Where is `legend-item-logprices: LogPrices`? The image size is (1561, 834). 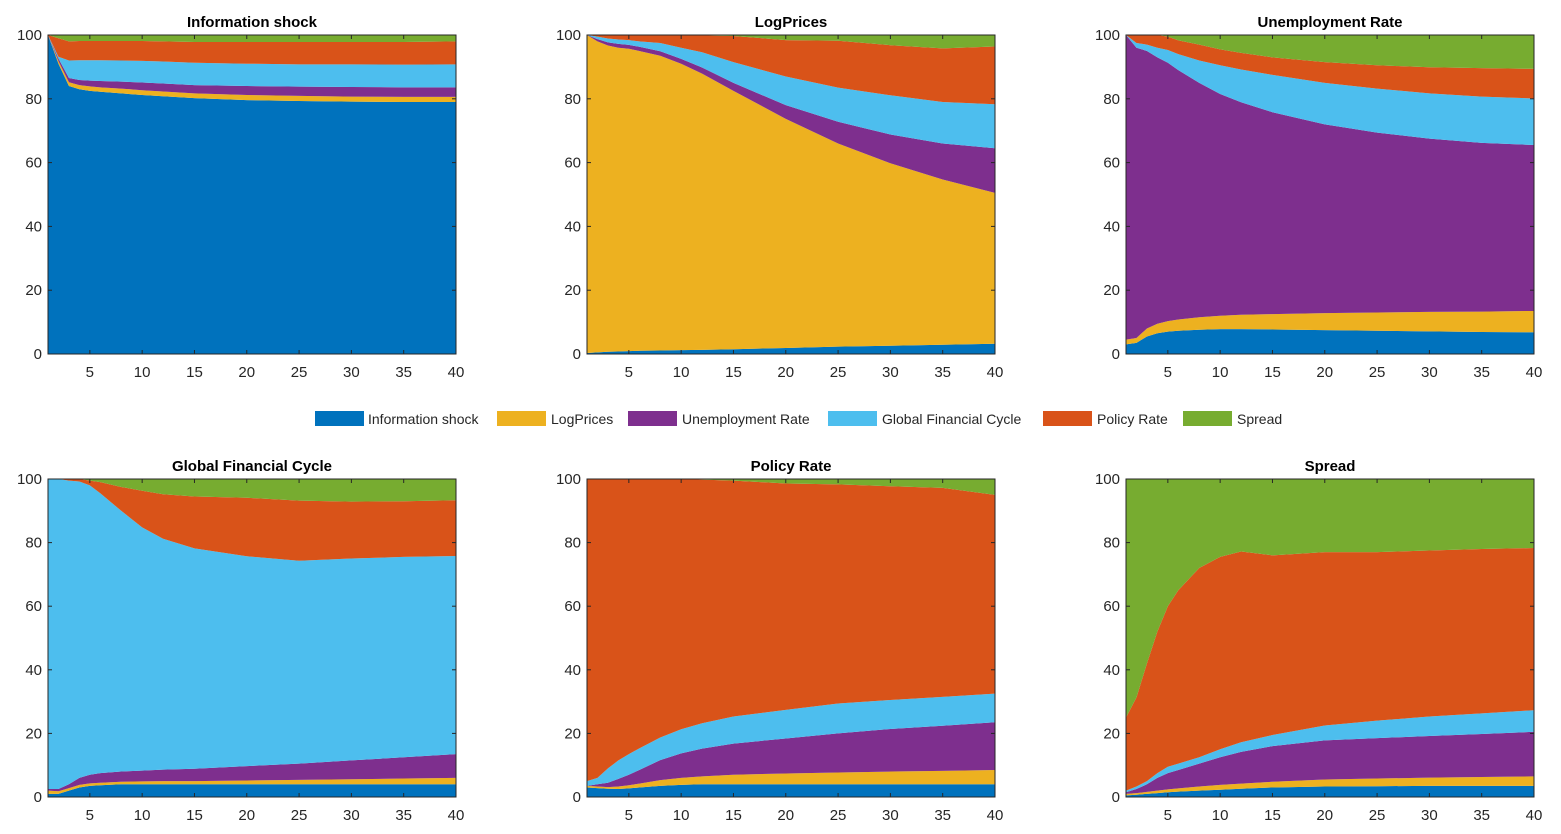
legend-item-logprices: LogPrices is located at coordinates (555, 419).